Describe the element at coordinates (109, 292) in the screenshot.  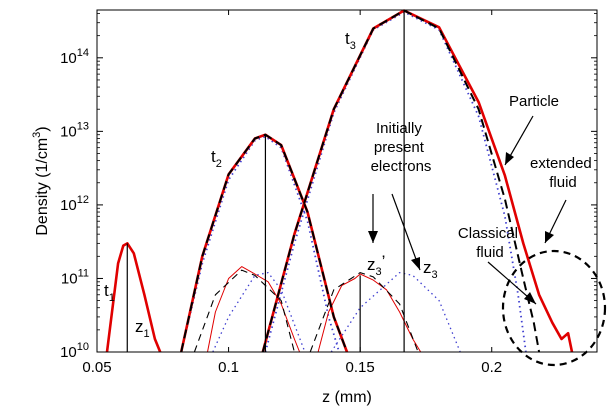
I see `annot-t1: t1` at that location.